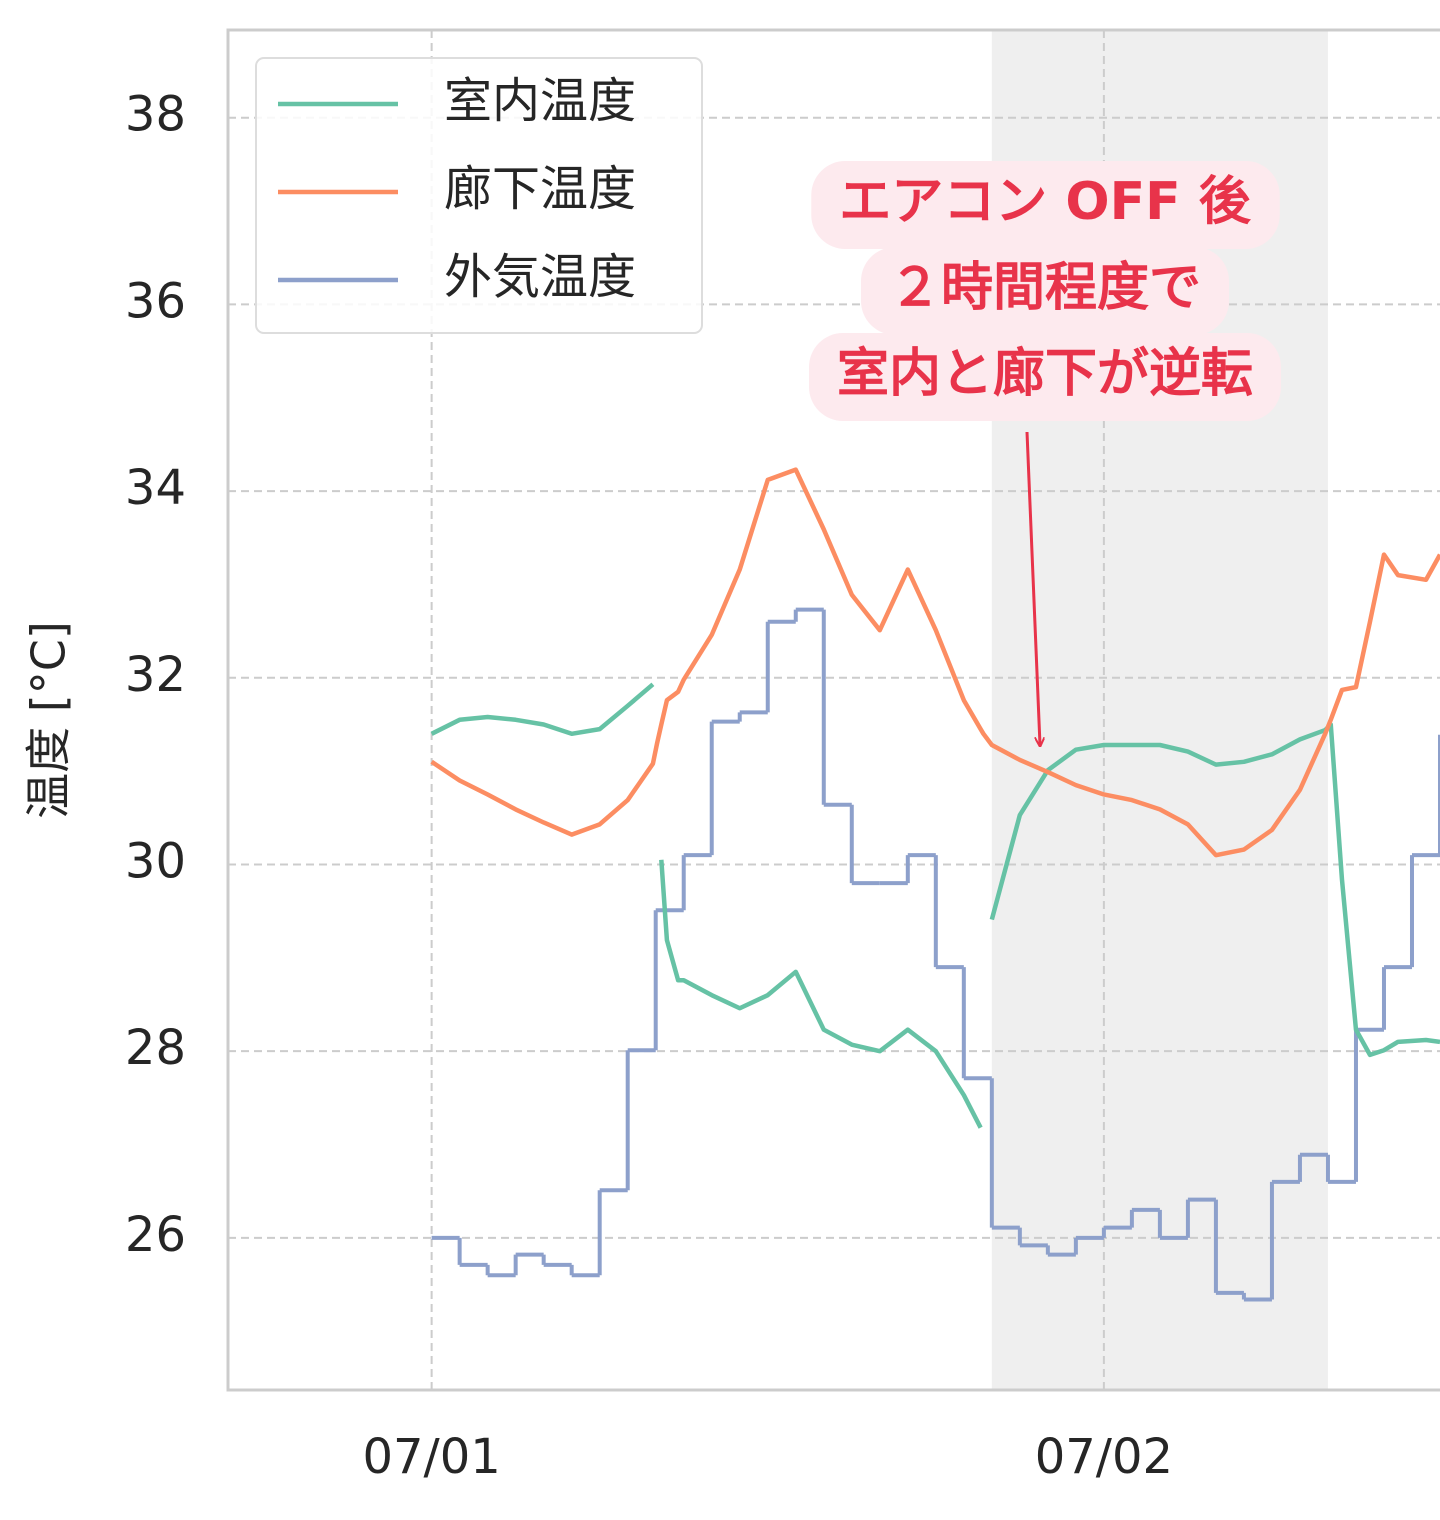 The width and height of the screenshot is (1440, 1520). What do you see at coordinates (1104, 1457) in the screenshot?
I see `x-tick-label: 07/02` at bounding box center [1104, 1457].